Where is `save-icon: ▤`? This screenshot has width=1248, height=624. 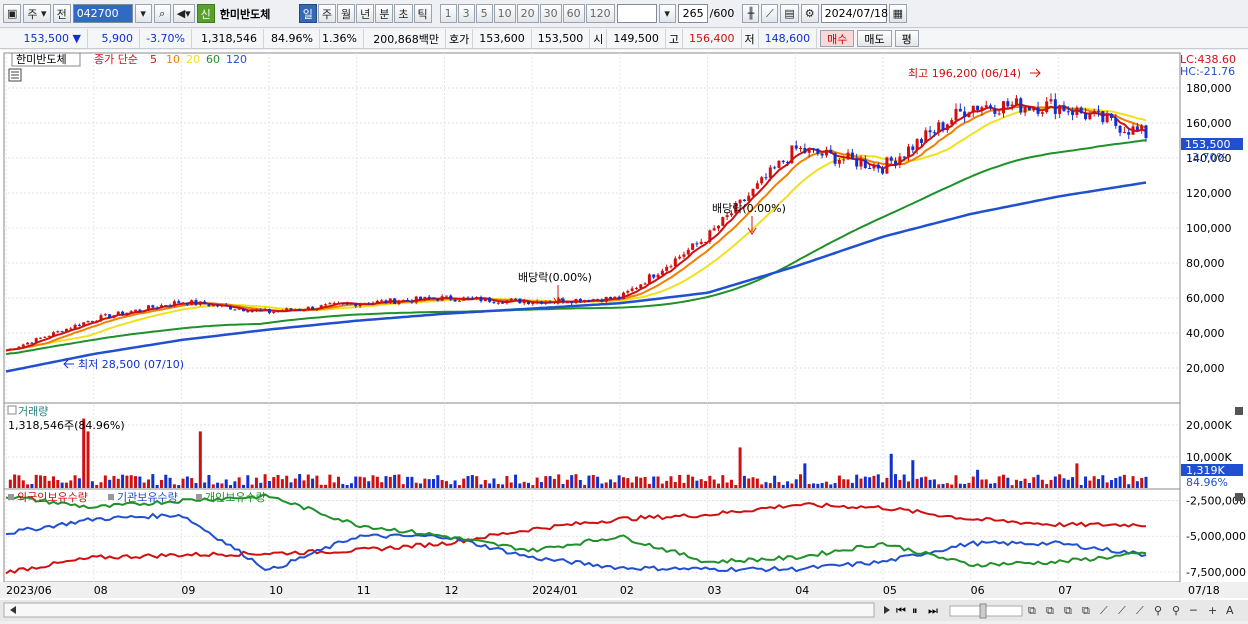 save-icon: ▤ is located at coordinates (789, 13).